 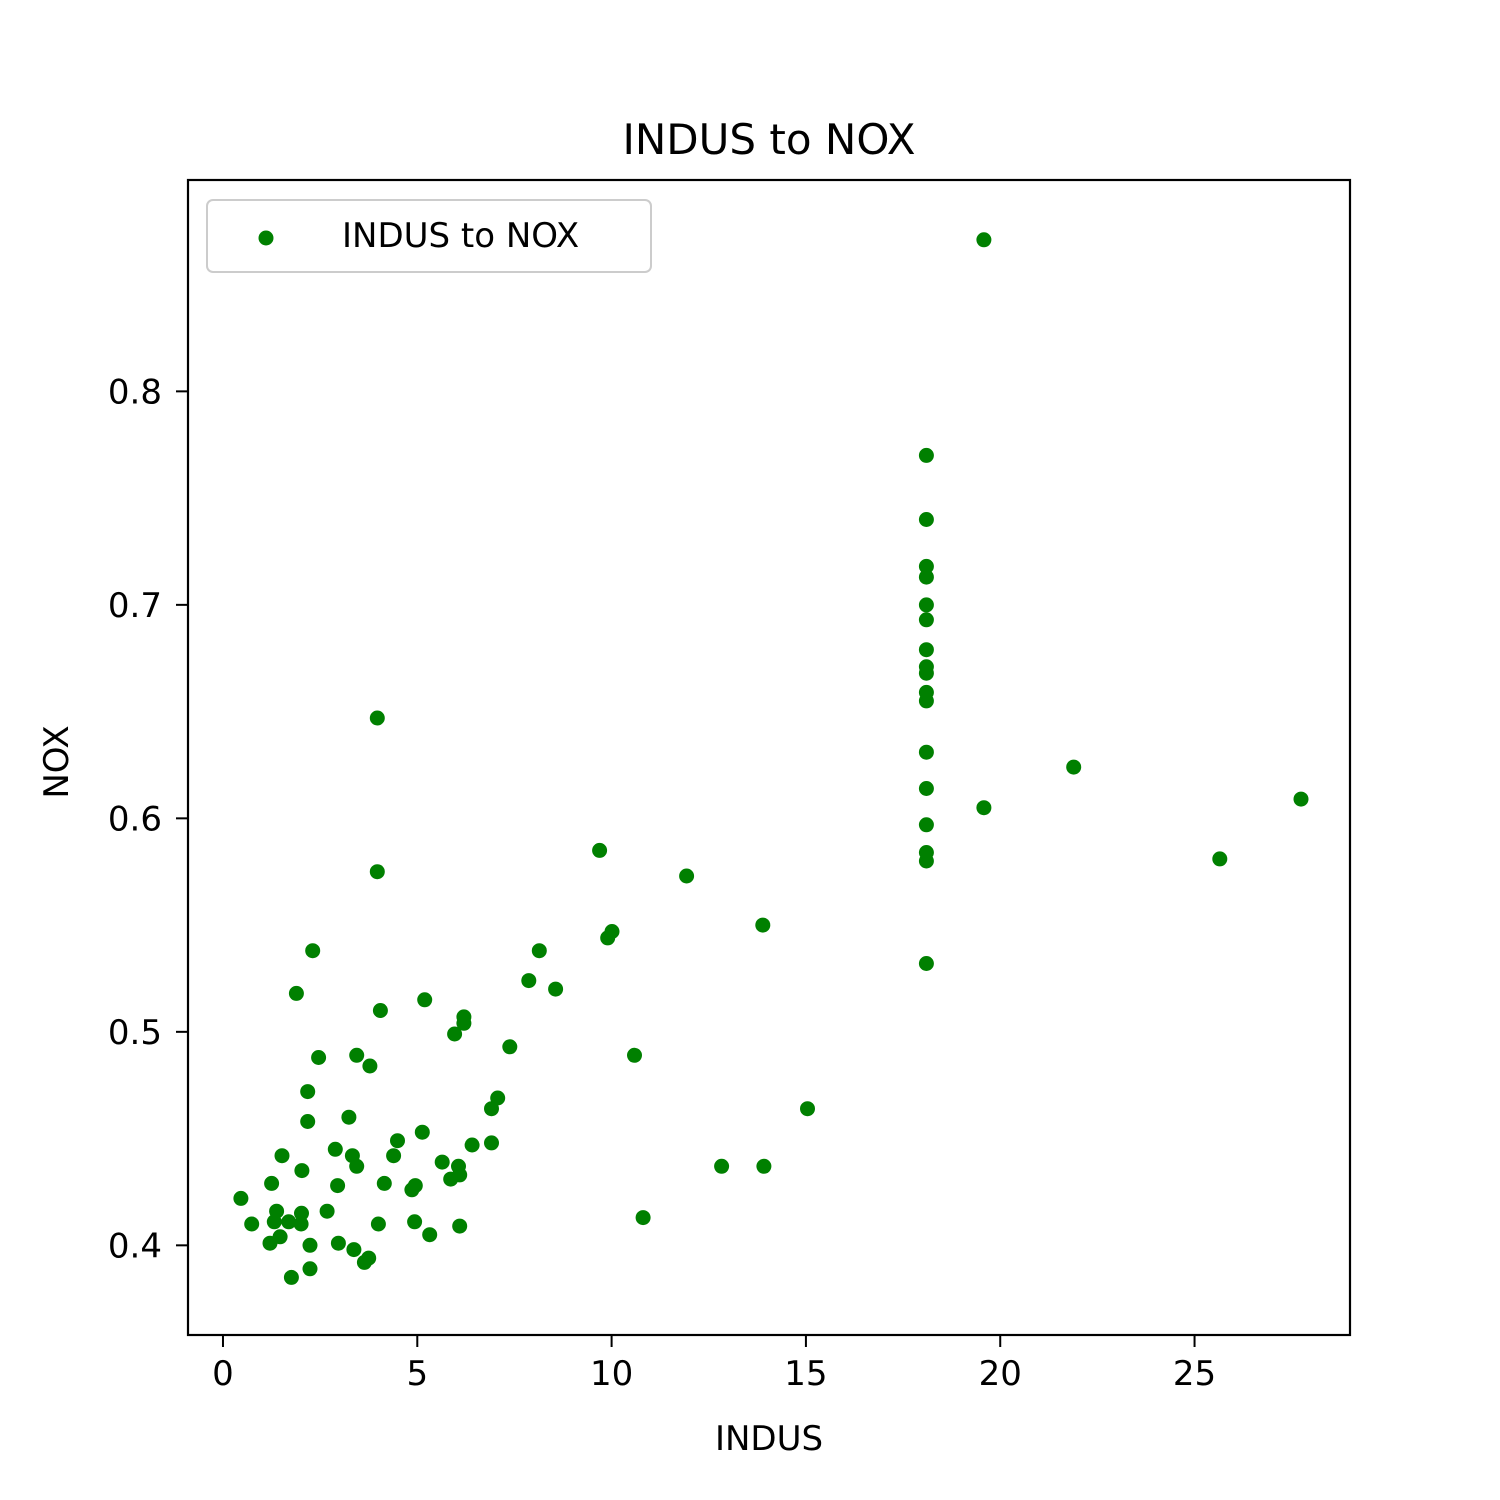 What do you see at coordinates (769, 139) in the screenshot?
I see `chart-title: INDUS to NOX` at bounding box center [769, 139].